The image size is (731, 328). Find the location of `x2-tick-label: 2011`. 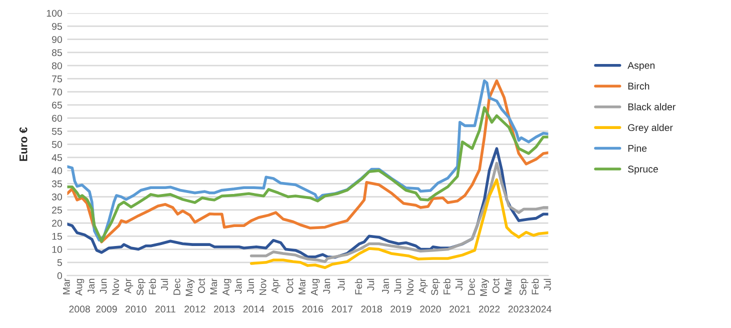

x2-tick-label: 2011 is located at coordinates (165, 309).